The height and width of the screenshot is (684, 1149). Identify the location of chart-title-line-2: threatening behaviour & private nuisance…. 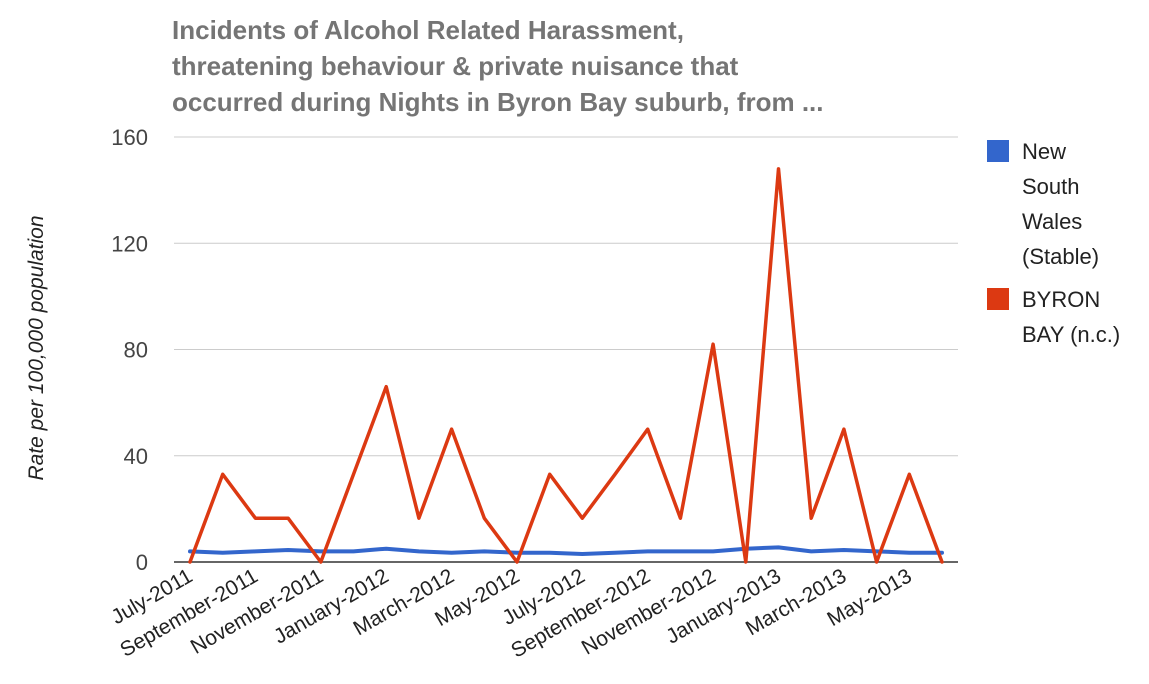
(455, 66).